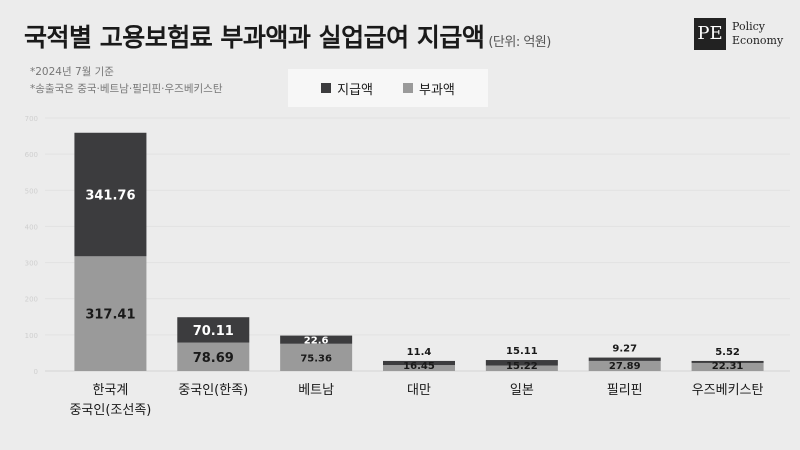 This screenshot has width=800, height=450. What do you see at coordinates (72, 72) in the screenshot?
I see `note-date: *2024년 7월 기준` at bounding box center [72, 72].